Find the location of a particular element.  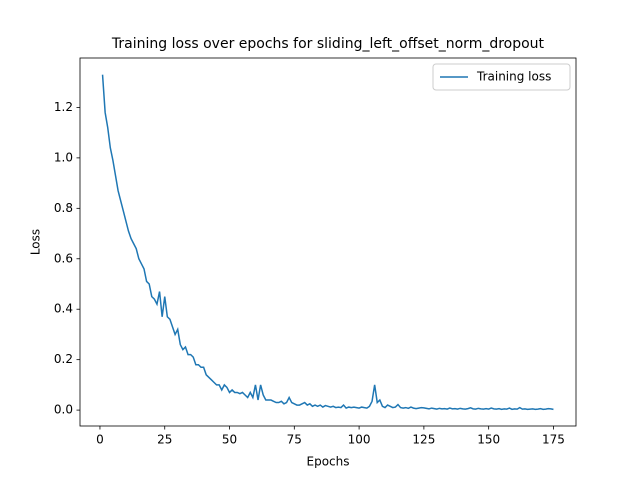

x-tick-label: 0 is located at coordinates (100, 440).